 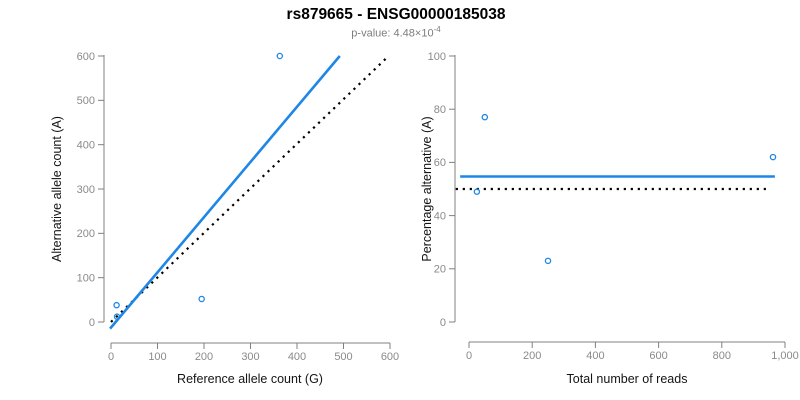 I want to click on panel2-y-tick-label: 60, so click(x=440, y=163).